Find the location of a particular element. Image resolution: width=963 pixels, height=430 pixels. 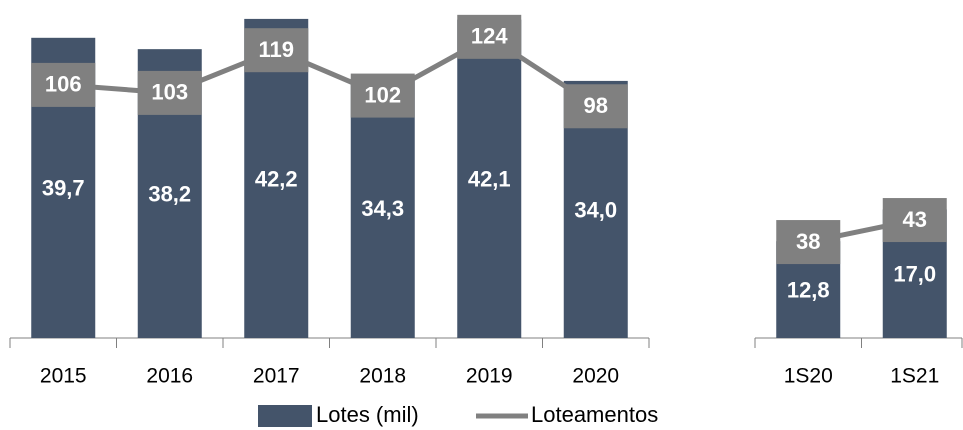

x-tick-label: 2017 is located at coordinates (276, 376).